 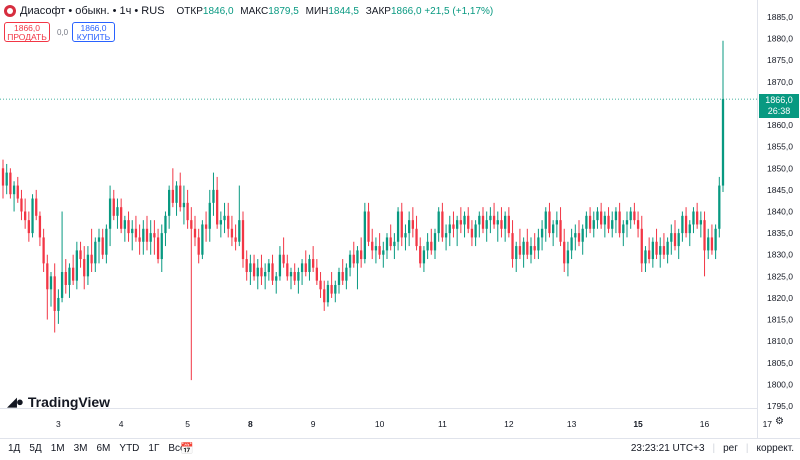 I want to click on x-tick-label: 13, so click(x=572, y=424).